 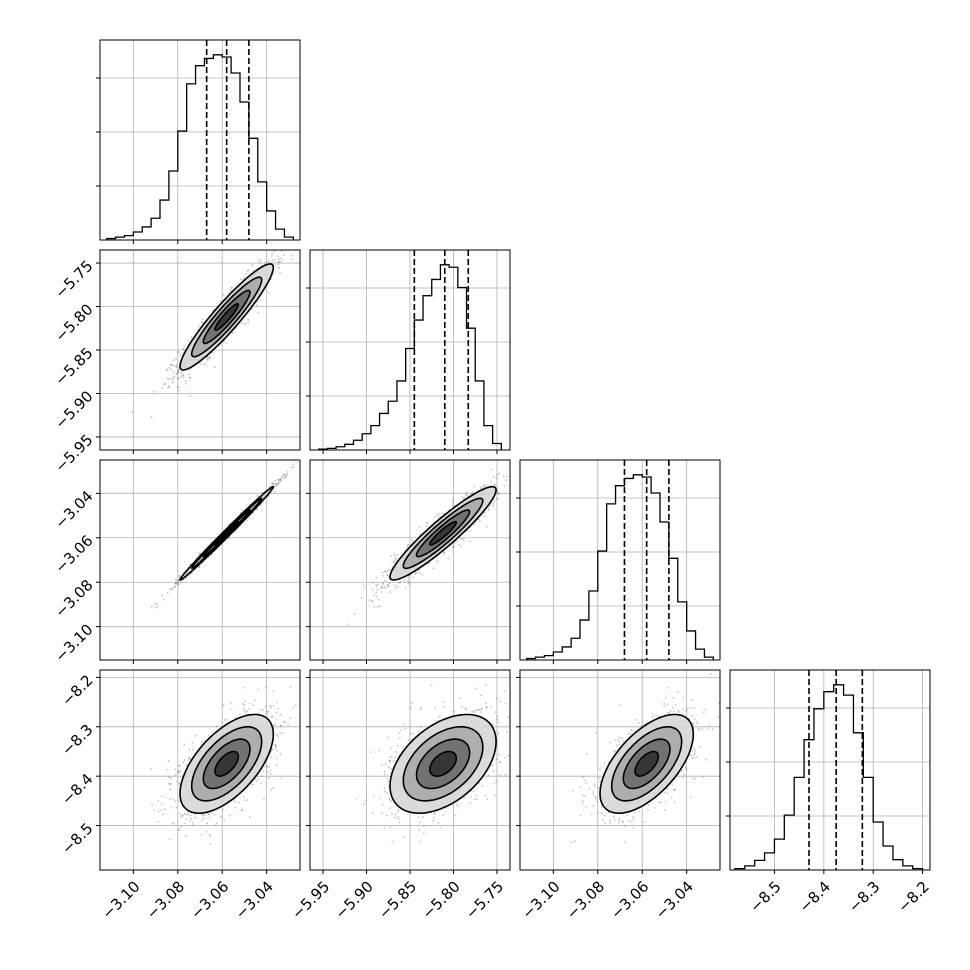 I want to click on x-tick-label: −5.80, so click(x=440, y=900).